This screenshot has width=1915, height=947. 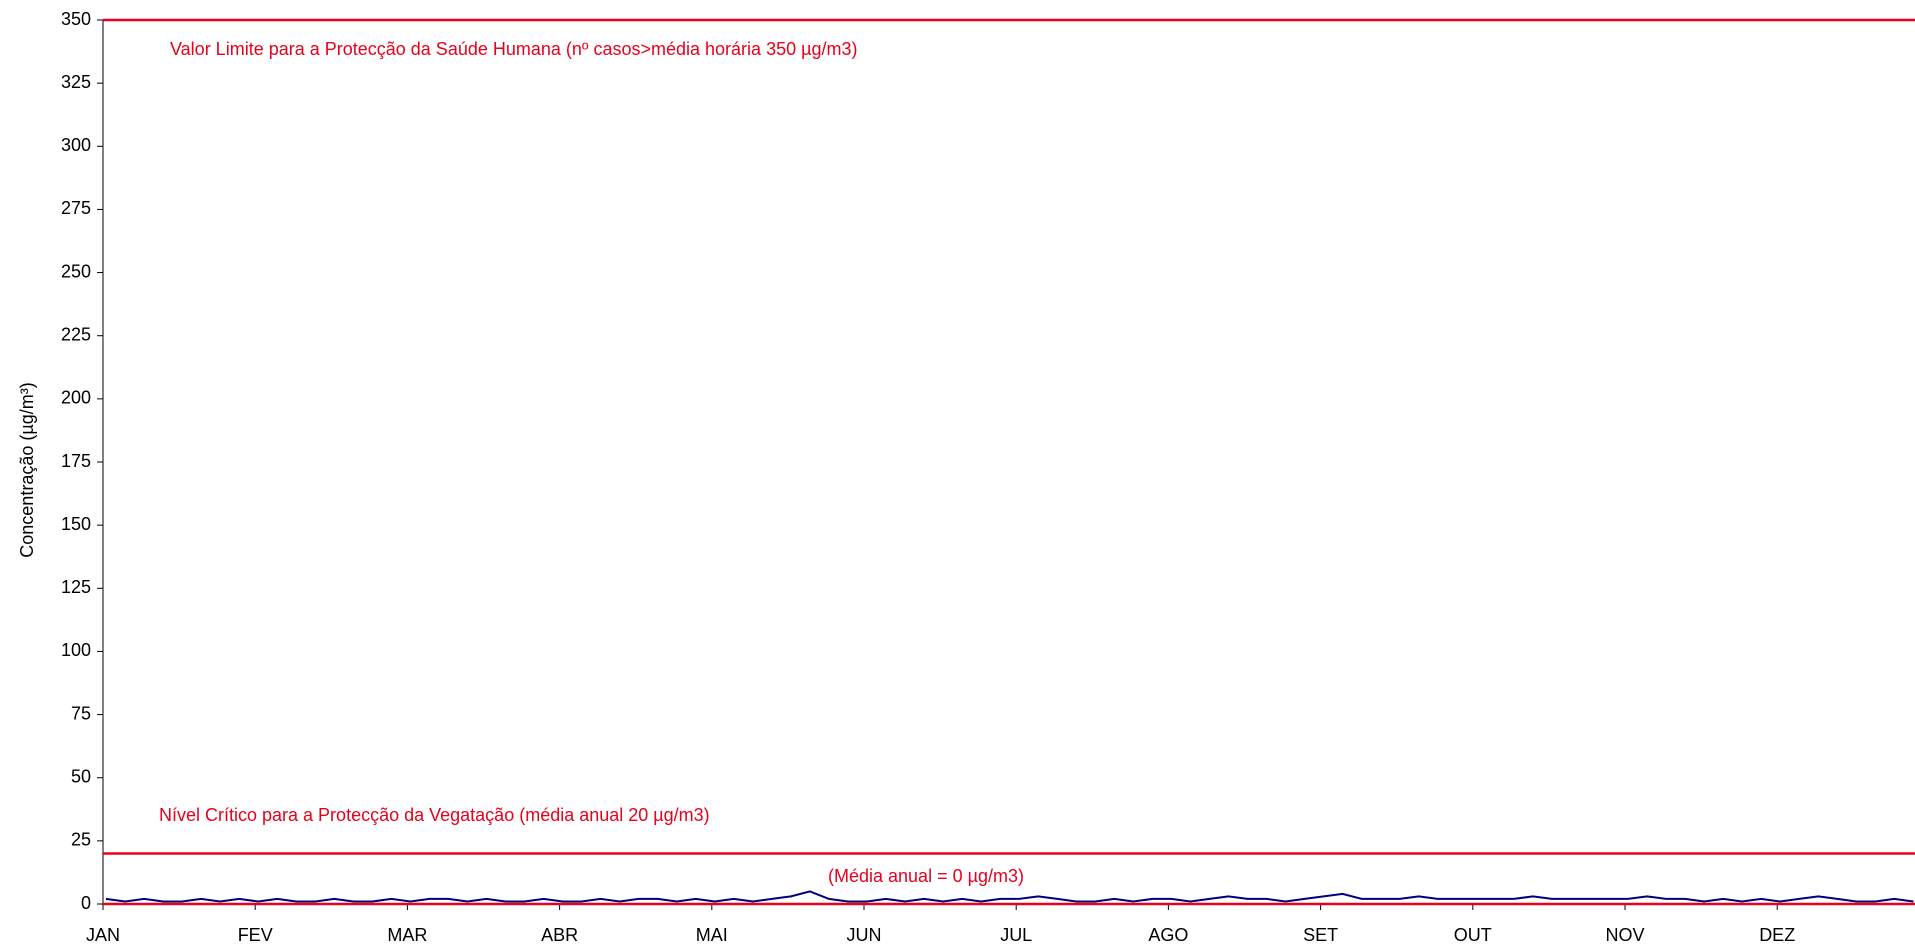 What do you see at coordinates (1624, 935) in the screenshot?
I see `x-tick-label: NOV` at bounding box center [1624, 935].